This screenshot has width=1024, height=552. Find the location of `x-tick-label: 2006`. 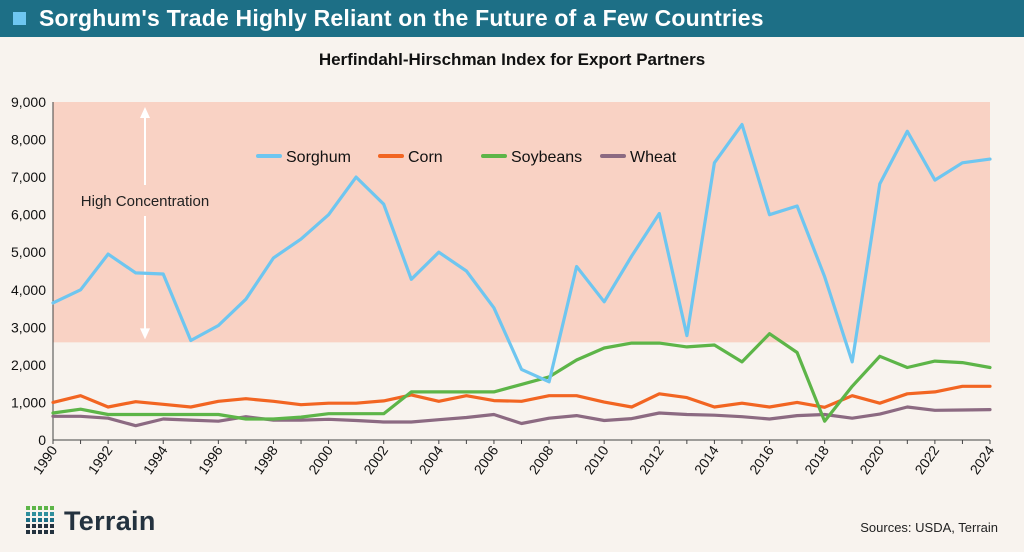

x-tick-label: 2006 is located at coordinates (485, 459).